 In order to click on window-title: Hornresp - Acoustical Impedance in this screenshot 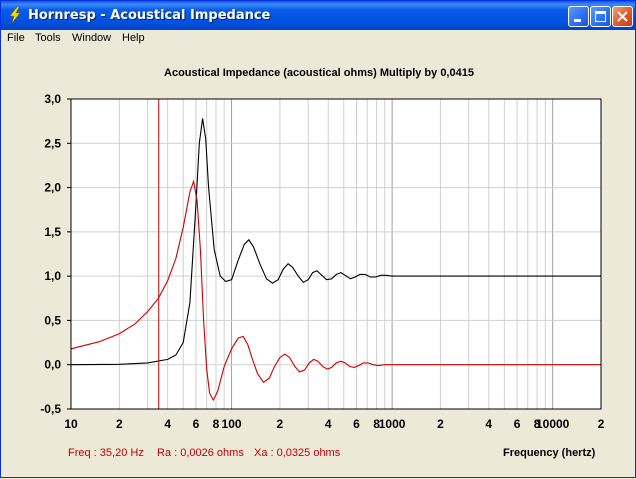, I will do `click(149, 15)`.